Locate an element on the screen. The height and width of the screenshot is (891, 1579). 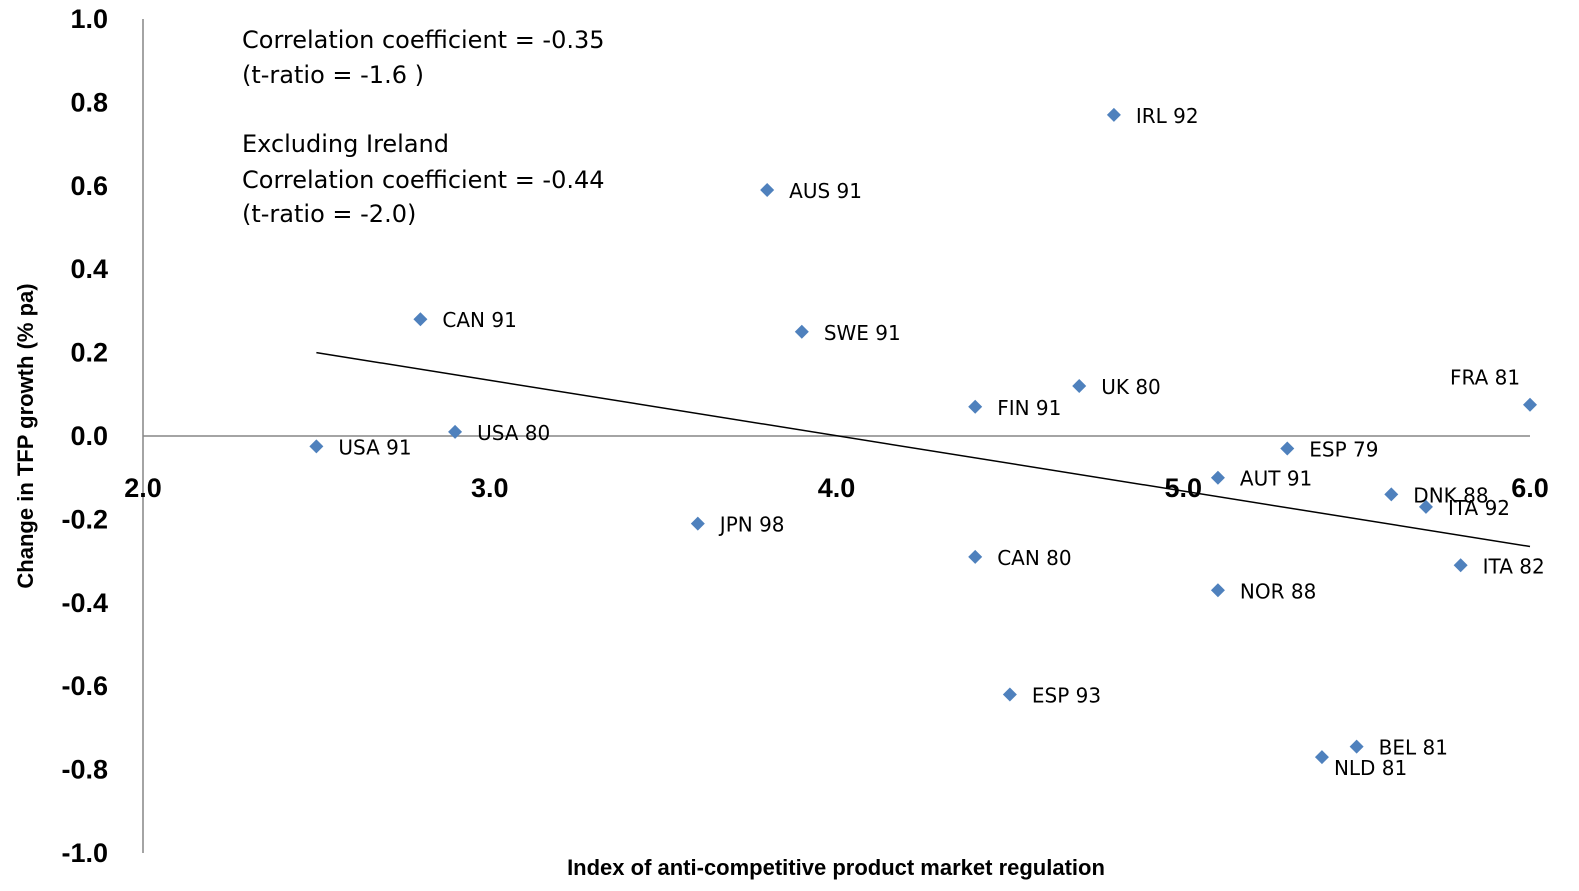
data-point: ESP 79 is located at coordinates (1329, 450).